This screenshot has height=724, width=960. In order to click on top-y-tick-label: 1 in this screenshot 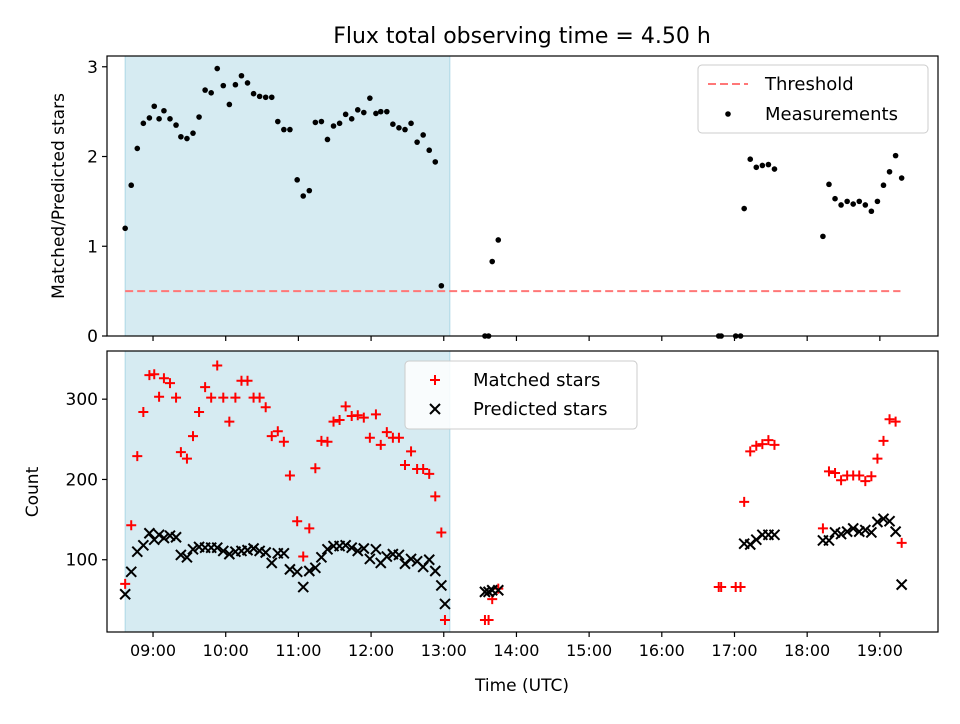, I will do `click(92, 247)`.